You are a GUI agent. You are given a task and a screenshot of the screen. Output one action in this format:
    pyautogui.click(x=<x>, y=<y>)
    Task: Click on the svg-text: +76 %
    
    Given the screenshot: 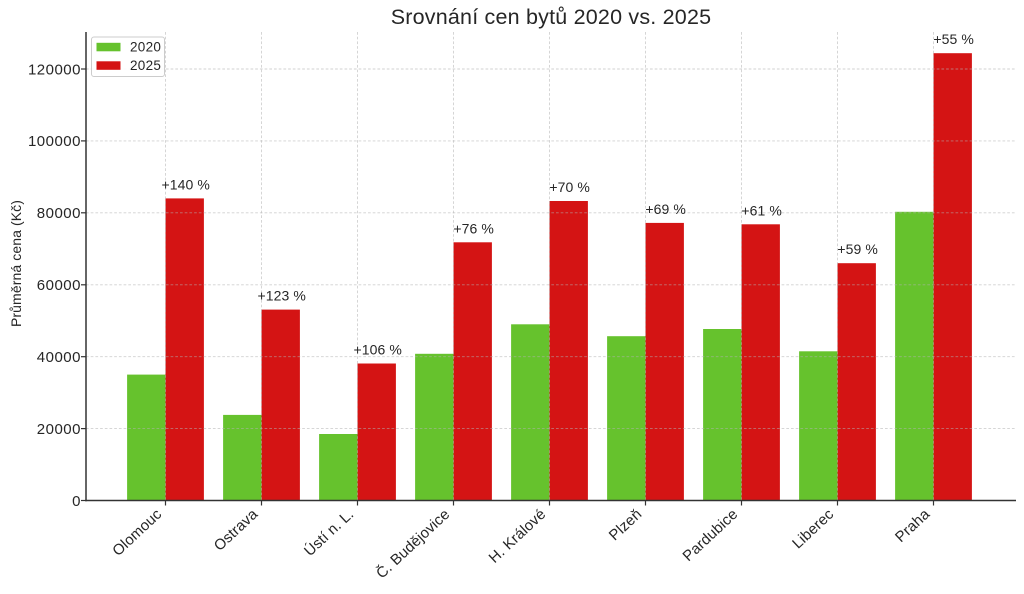 What is the action you would take?
    pyautogui.click(x=473, y=228)
    